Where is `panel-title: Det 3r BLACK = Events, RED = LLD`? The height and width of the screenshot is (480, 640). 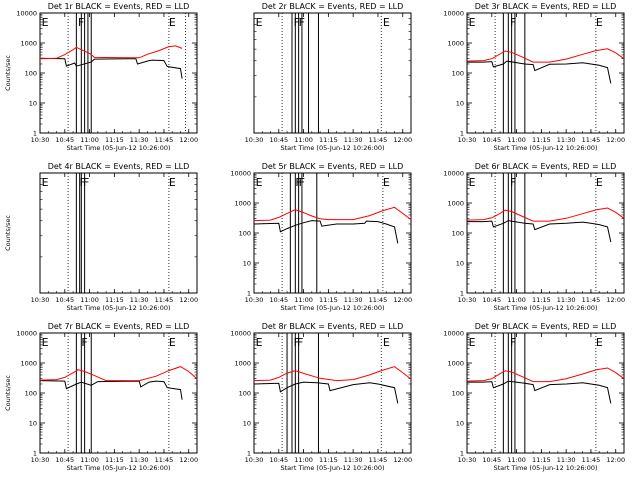 panel-title: Det 3r BLACK = Events, RED = LLD is located at coordinates (546, 6).